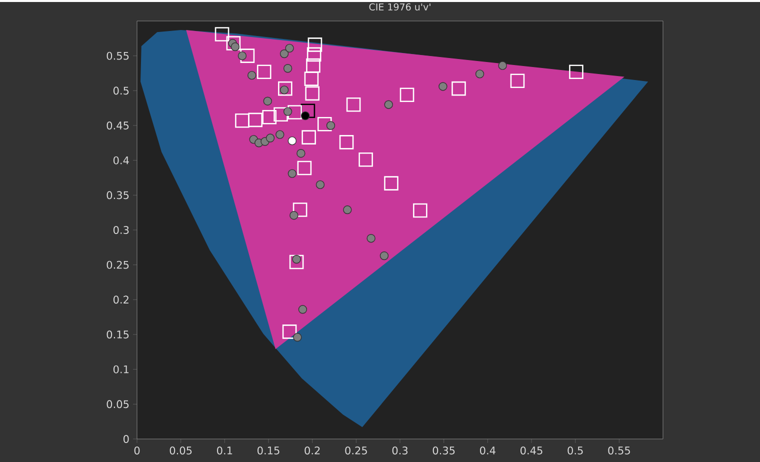 The height and width of the screenshot is (462, 760). What do you see at coordinates (443, 450) in the screenshot?
I see `x-tick-label: 0.35` at bounding box center [443, 450].